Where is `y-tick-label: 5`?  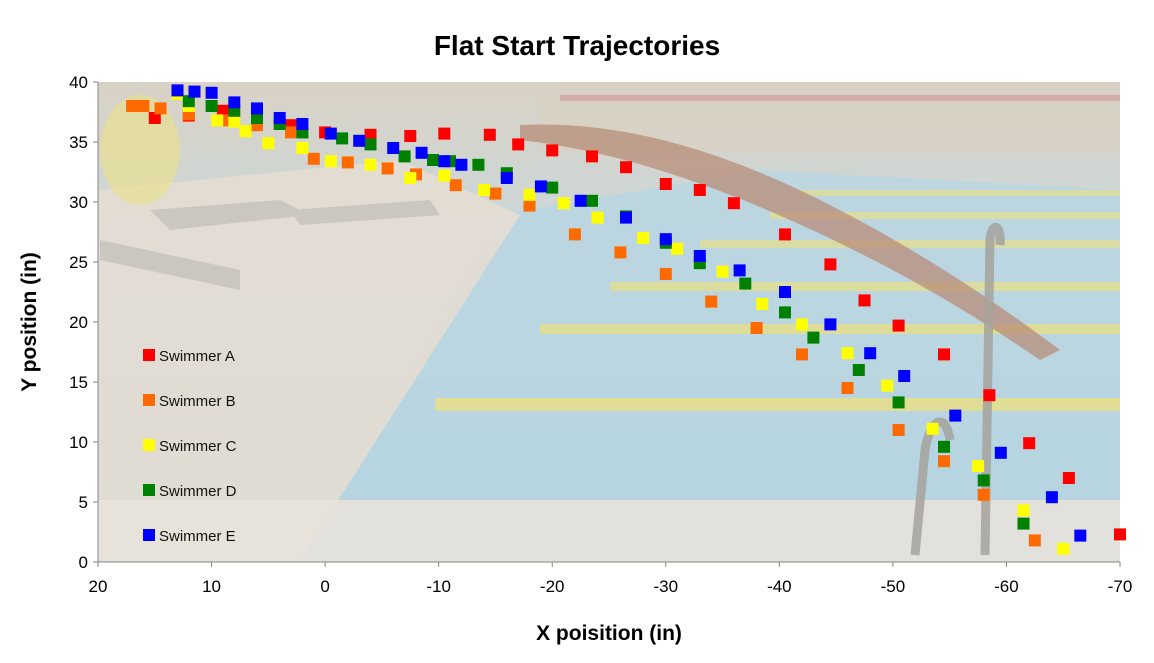 y-tick-label: 5 is located at coordinates (83, 502).